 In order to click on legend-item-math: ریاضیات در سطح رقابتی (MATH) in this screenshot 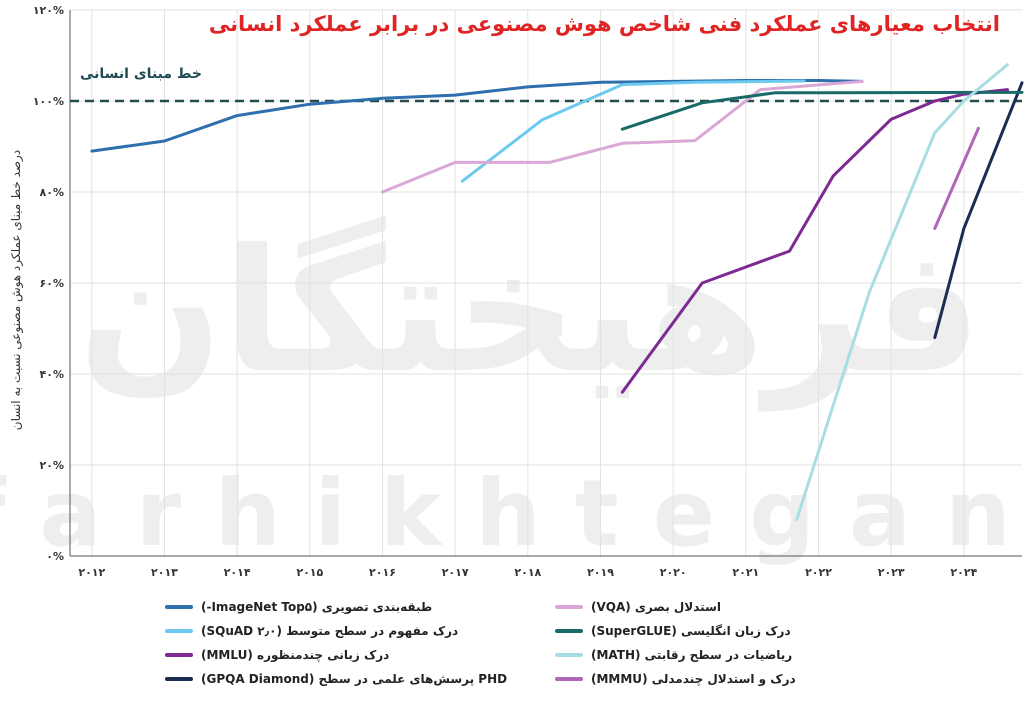, I will do `click(673, 655)`.